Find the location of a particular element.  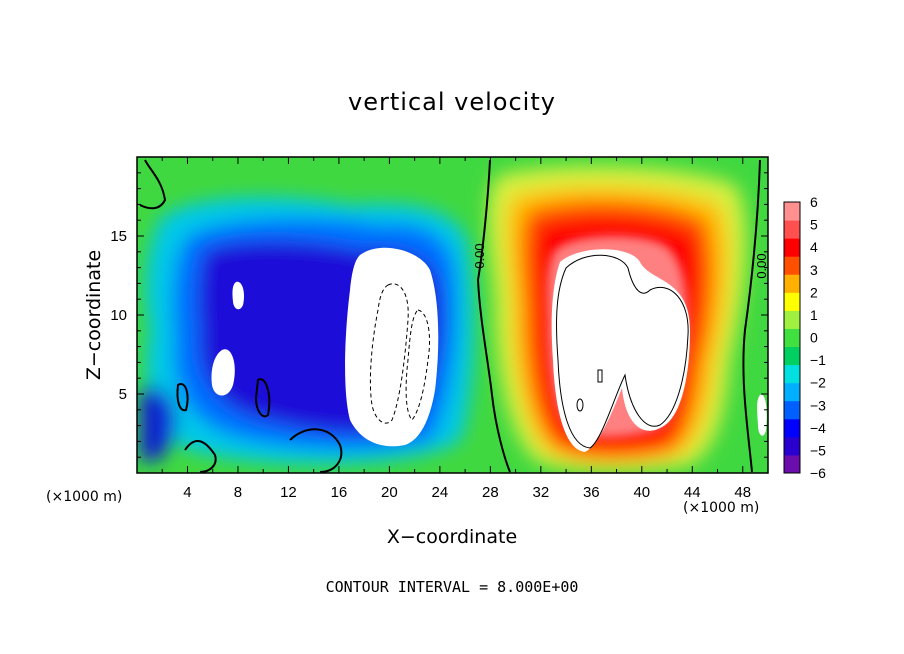

colorbar-tick-label: 6 is located at coordinates (814, 202).